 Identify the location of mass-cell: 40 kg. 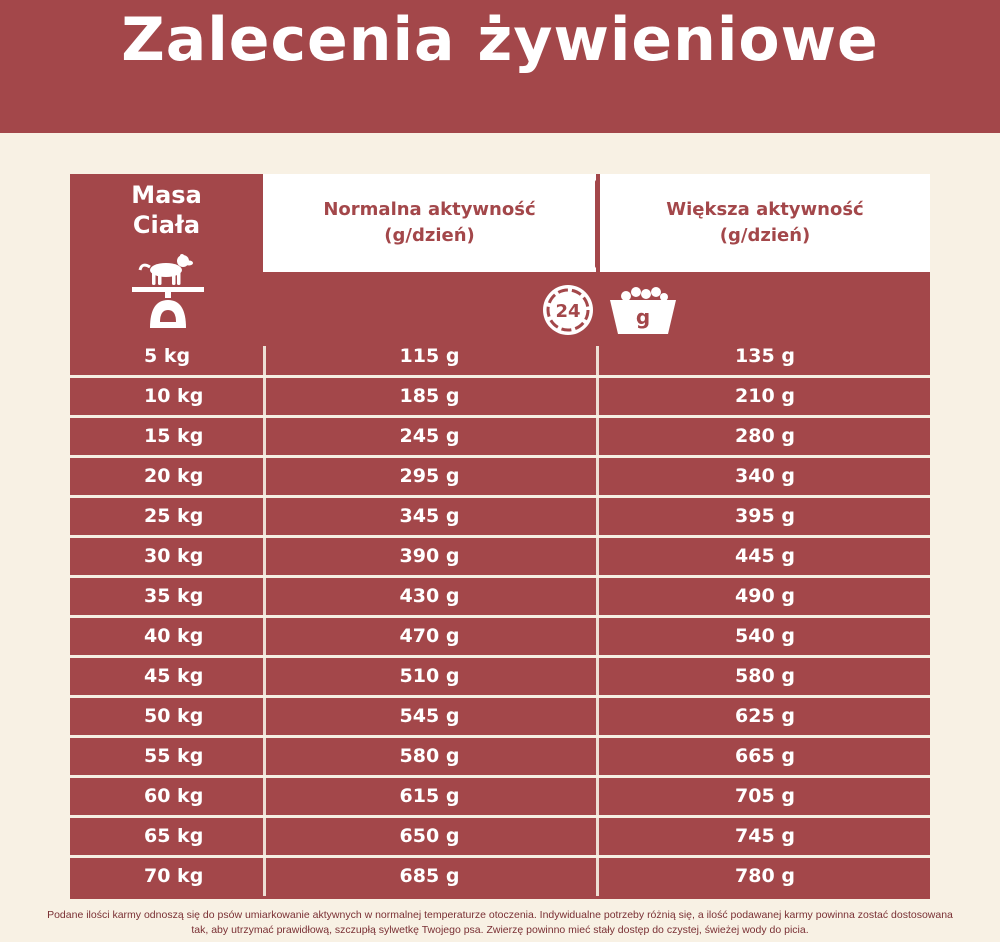
(174, 636).